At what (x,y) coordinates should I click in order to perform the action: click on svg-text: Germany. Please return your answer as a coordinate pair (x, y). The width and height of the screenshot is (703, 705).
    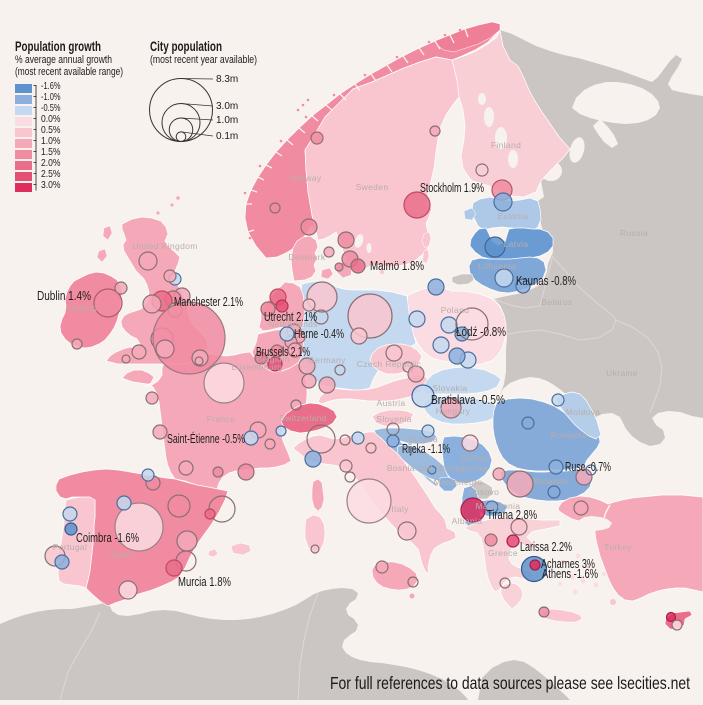
    Looking at the image, I should click on (327, 360).